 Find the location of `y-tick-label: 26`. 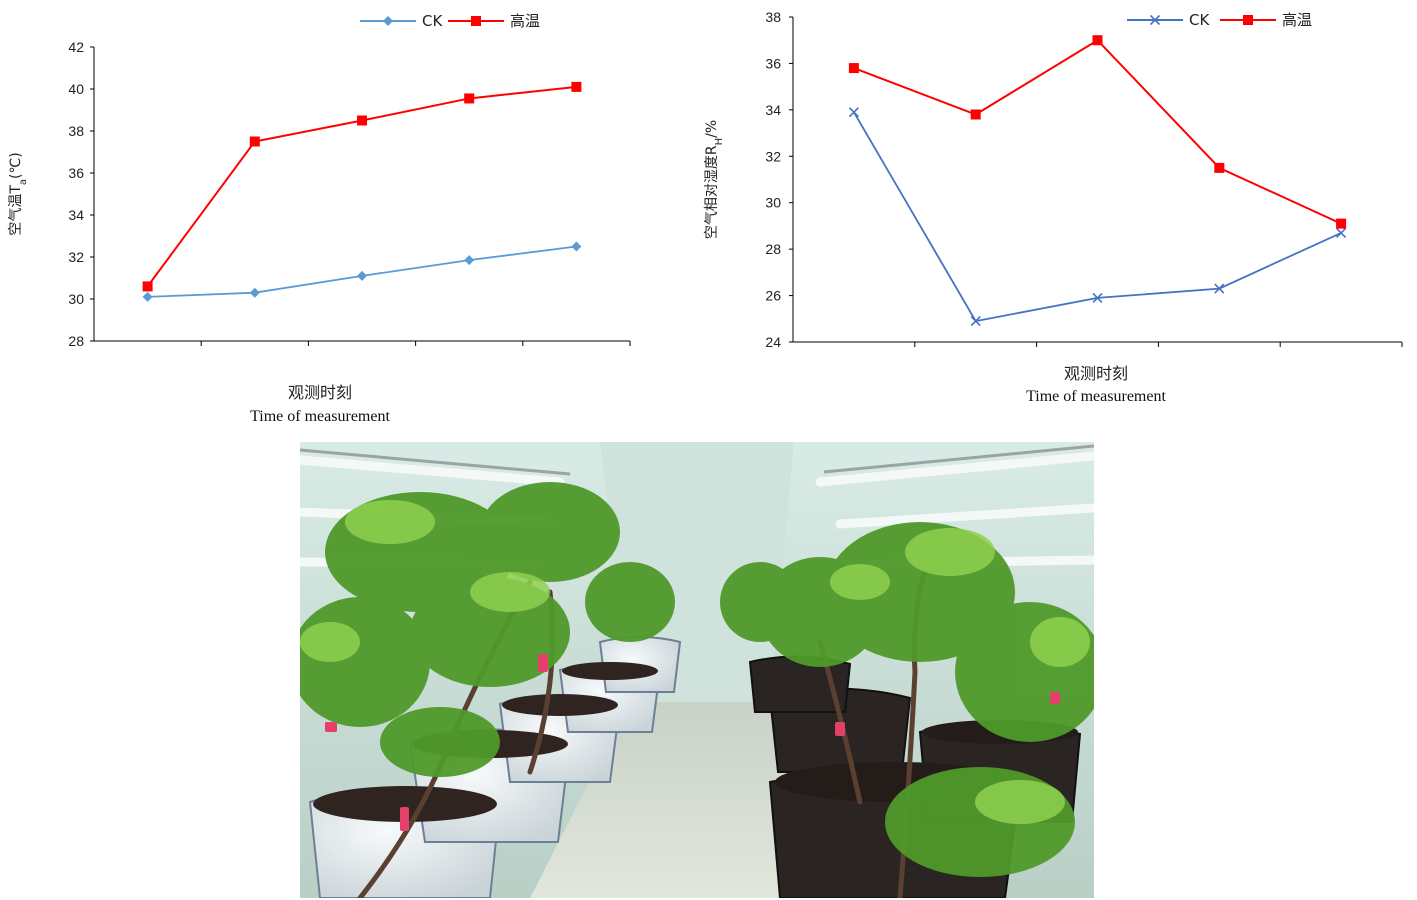

y-tick-label: 26 is located at coordinates (773, 296).